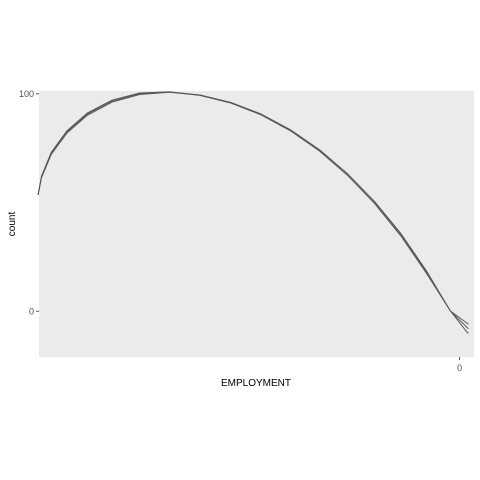 Image resolution: width=480 pixels, height=480 pixels. Describe the element at coordinates (31, 312) in the screenshot. I see `y-tick-label-0: 0` at that location.